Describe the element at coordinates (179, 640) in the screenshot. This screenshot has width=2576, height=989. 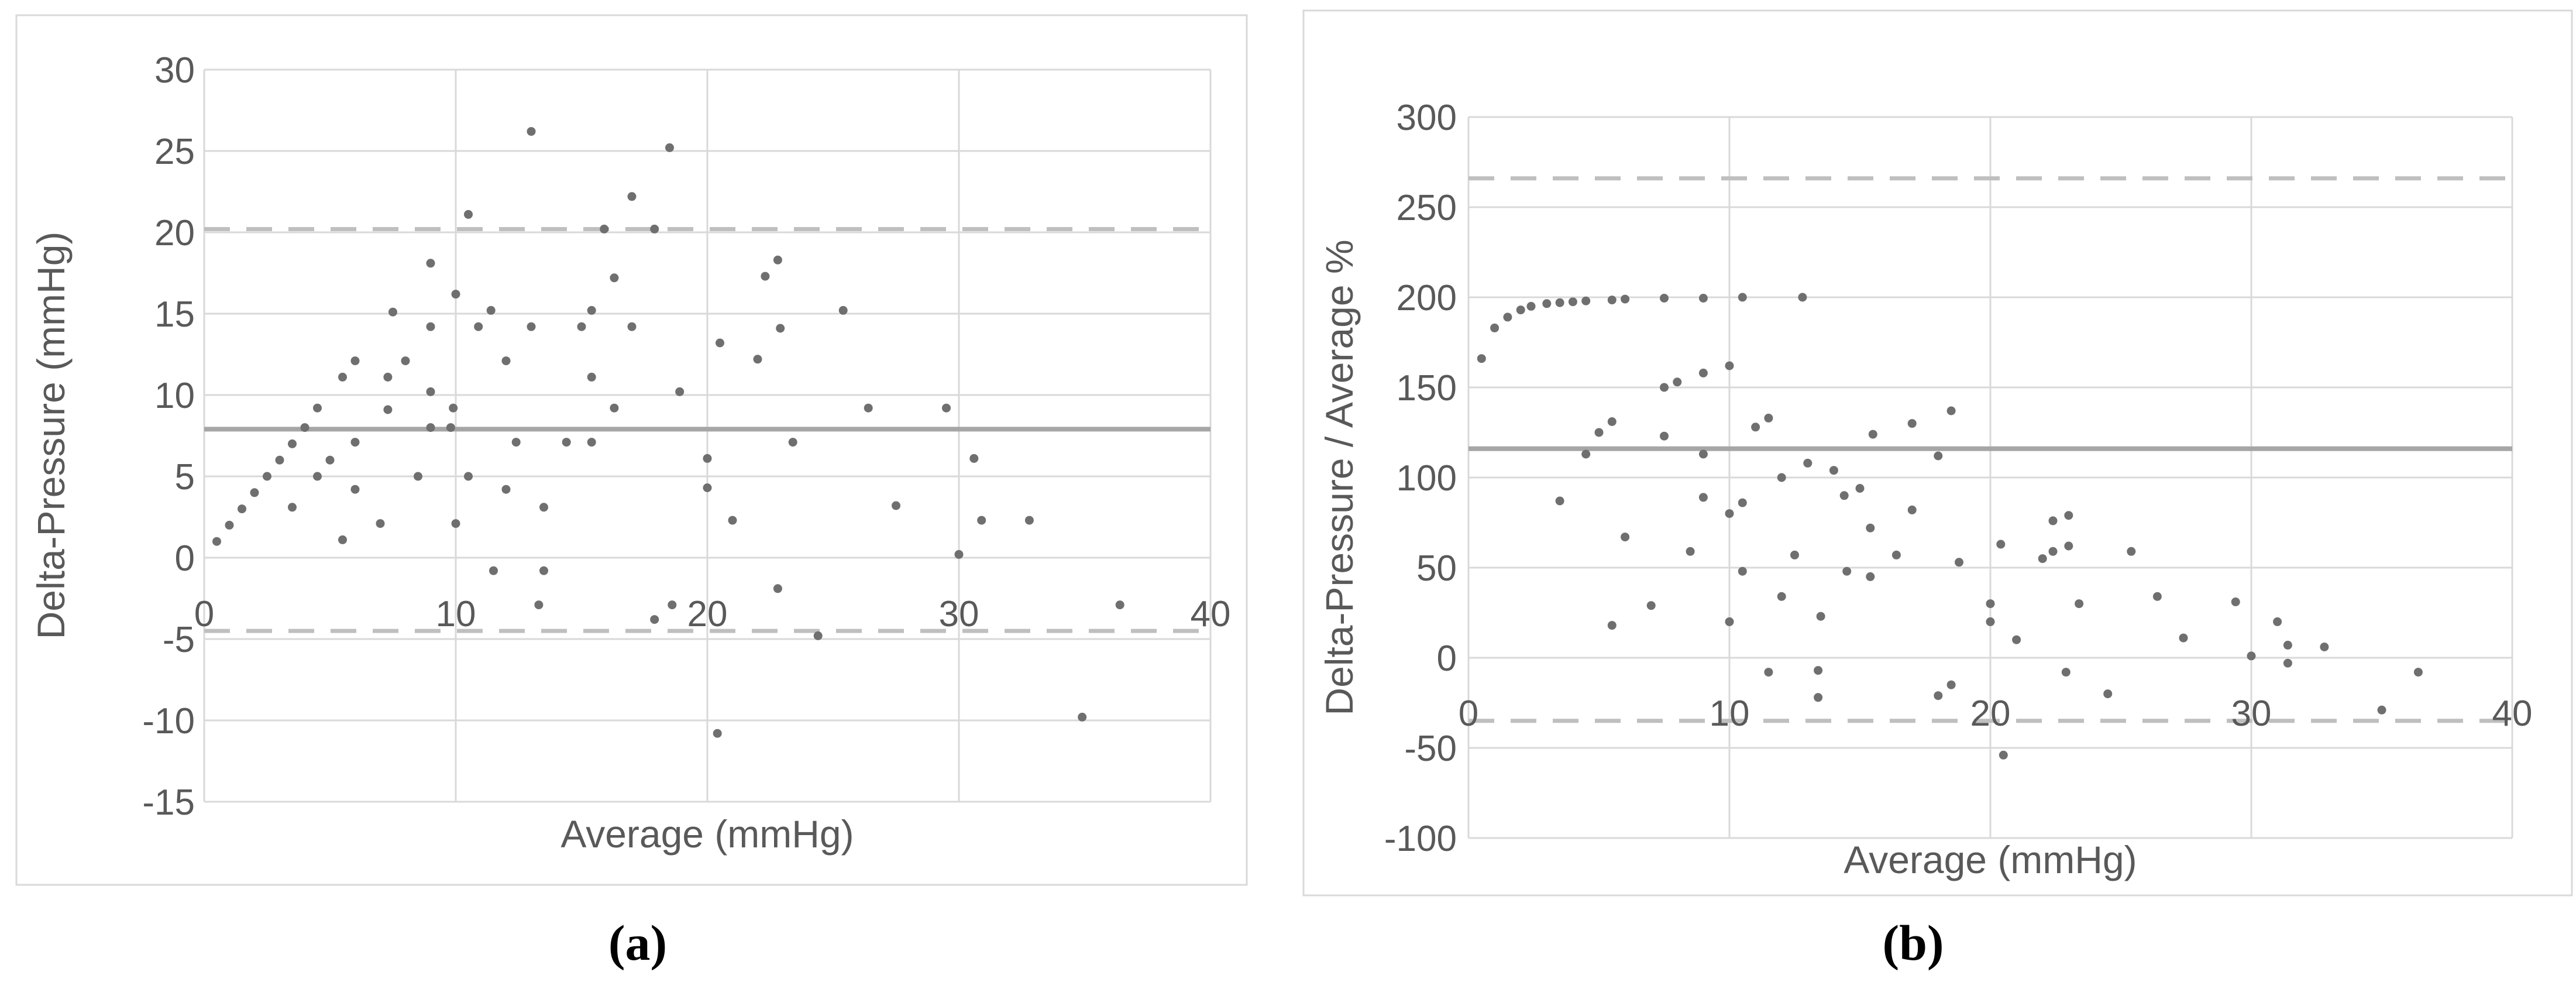
I see `y-tick-label--5: -5` at that location.